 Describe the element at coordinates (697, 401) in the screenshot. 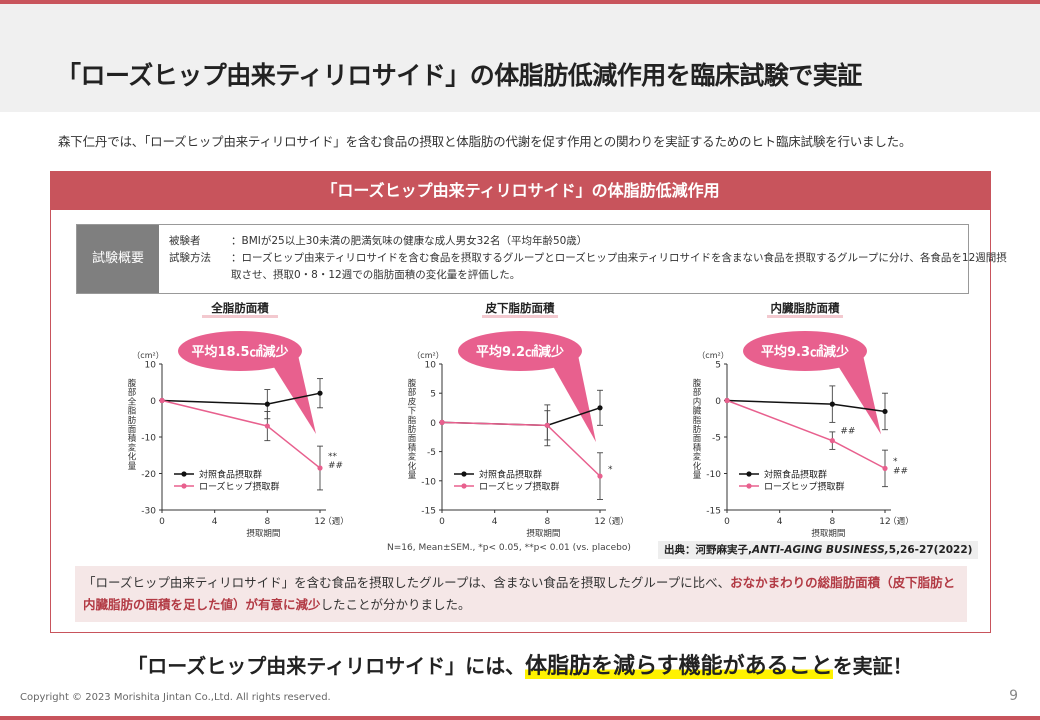

I see `y-axis-label-char: 内` at that location.